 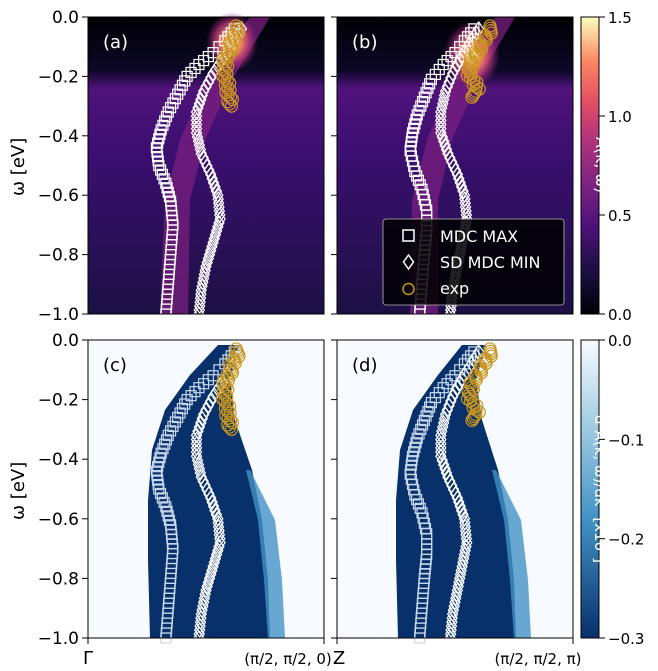 I want to click on colorbar-tick-label: 1.5, so click(x=620, y=18).